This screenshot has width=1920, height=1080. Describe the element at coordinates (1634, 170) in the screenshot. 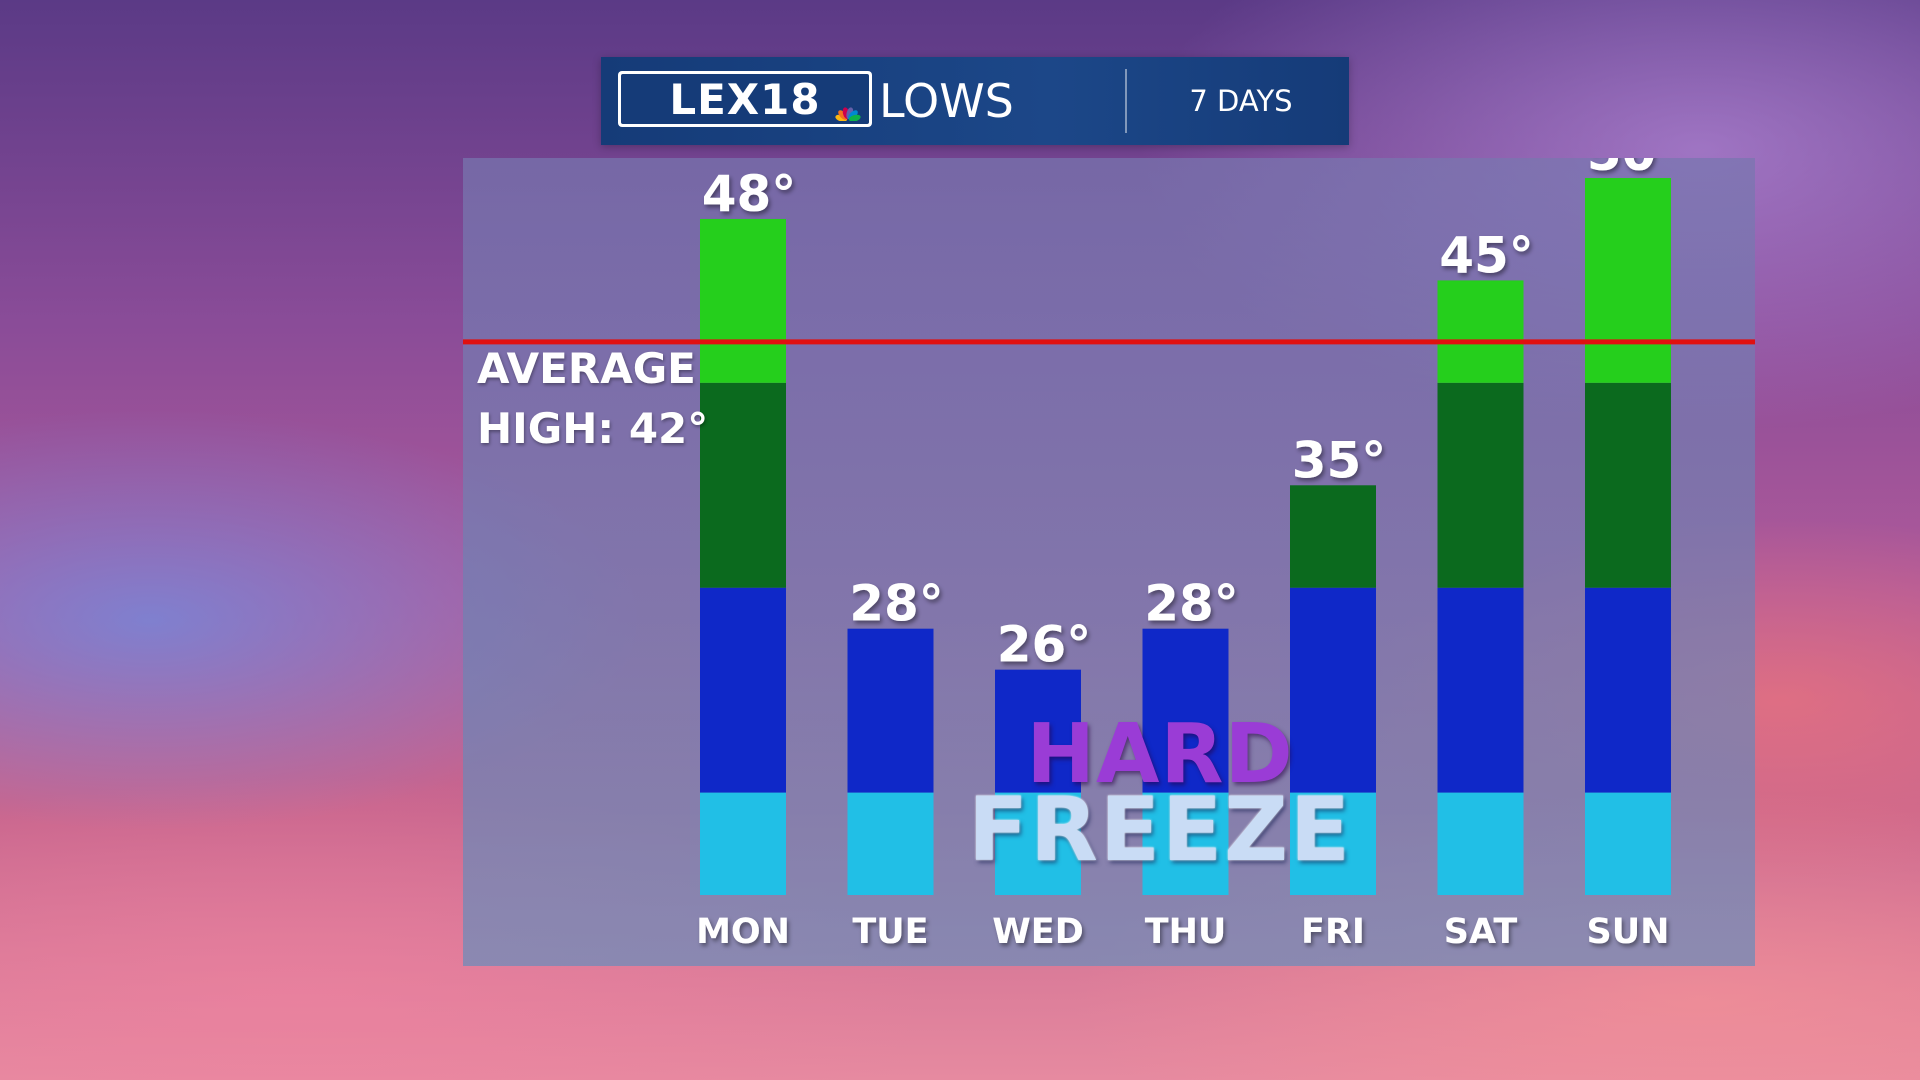

I see `value-label-sun: 50°` at that location.